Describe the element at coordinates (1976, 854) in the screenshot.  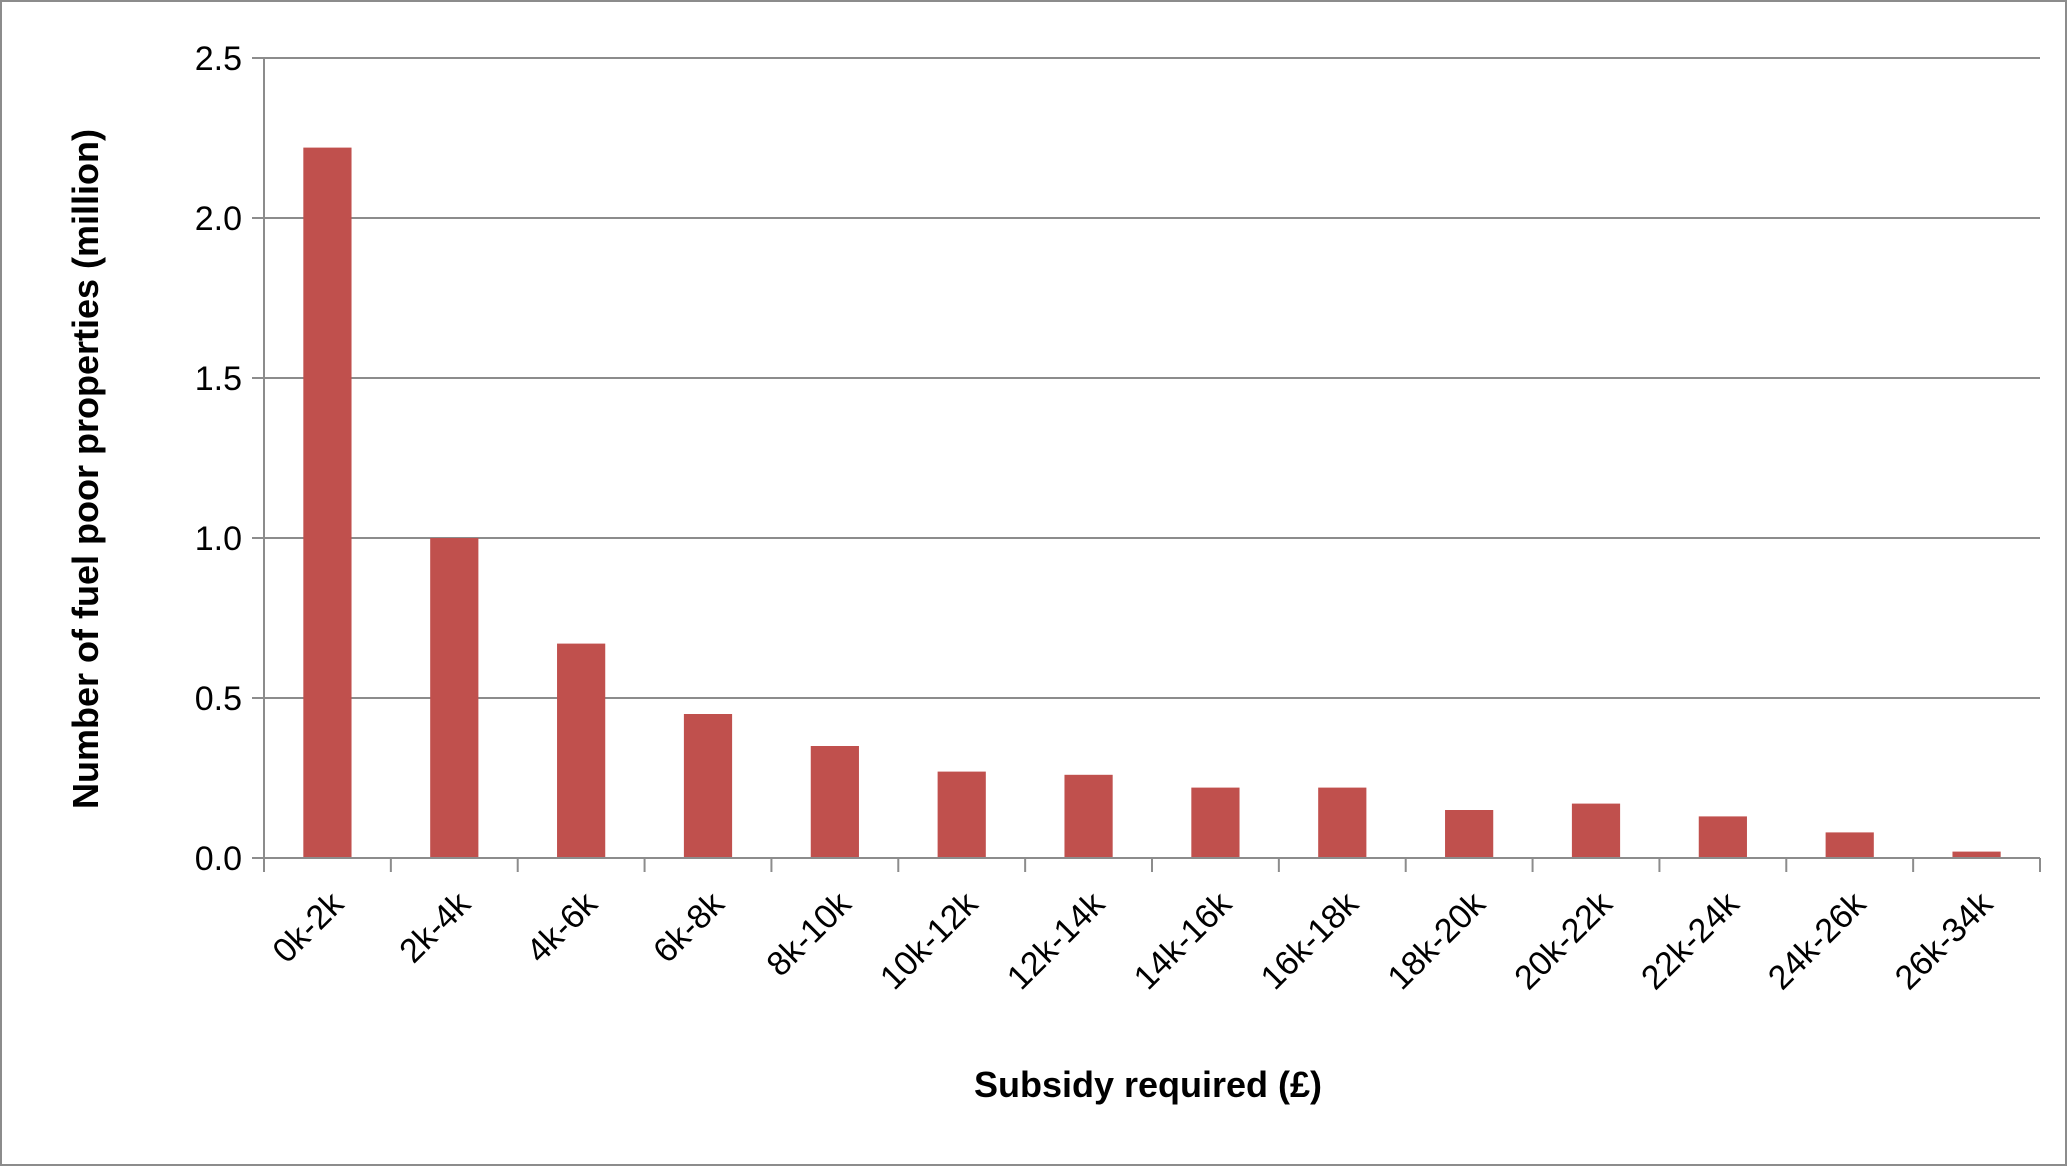
I see `bar-26k-34k` at that location.